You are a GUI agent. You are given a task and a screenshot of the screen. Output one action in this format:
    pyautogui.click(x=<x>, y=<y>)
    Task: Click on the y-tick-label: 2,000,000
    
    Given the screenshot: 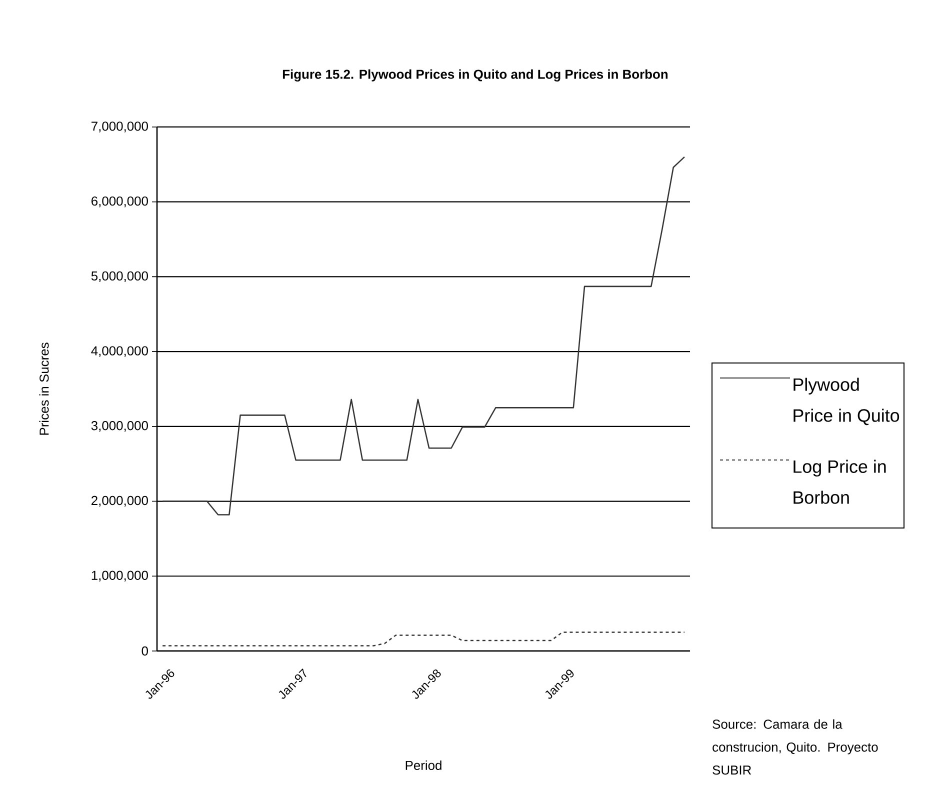 What is the action you would take?
    pyautogui.click(x=120, y=501)
    